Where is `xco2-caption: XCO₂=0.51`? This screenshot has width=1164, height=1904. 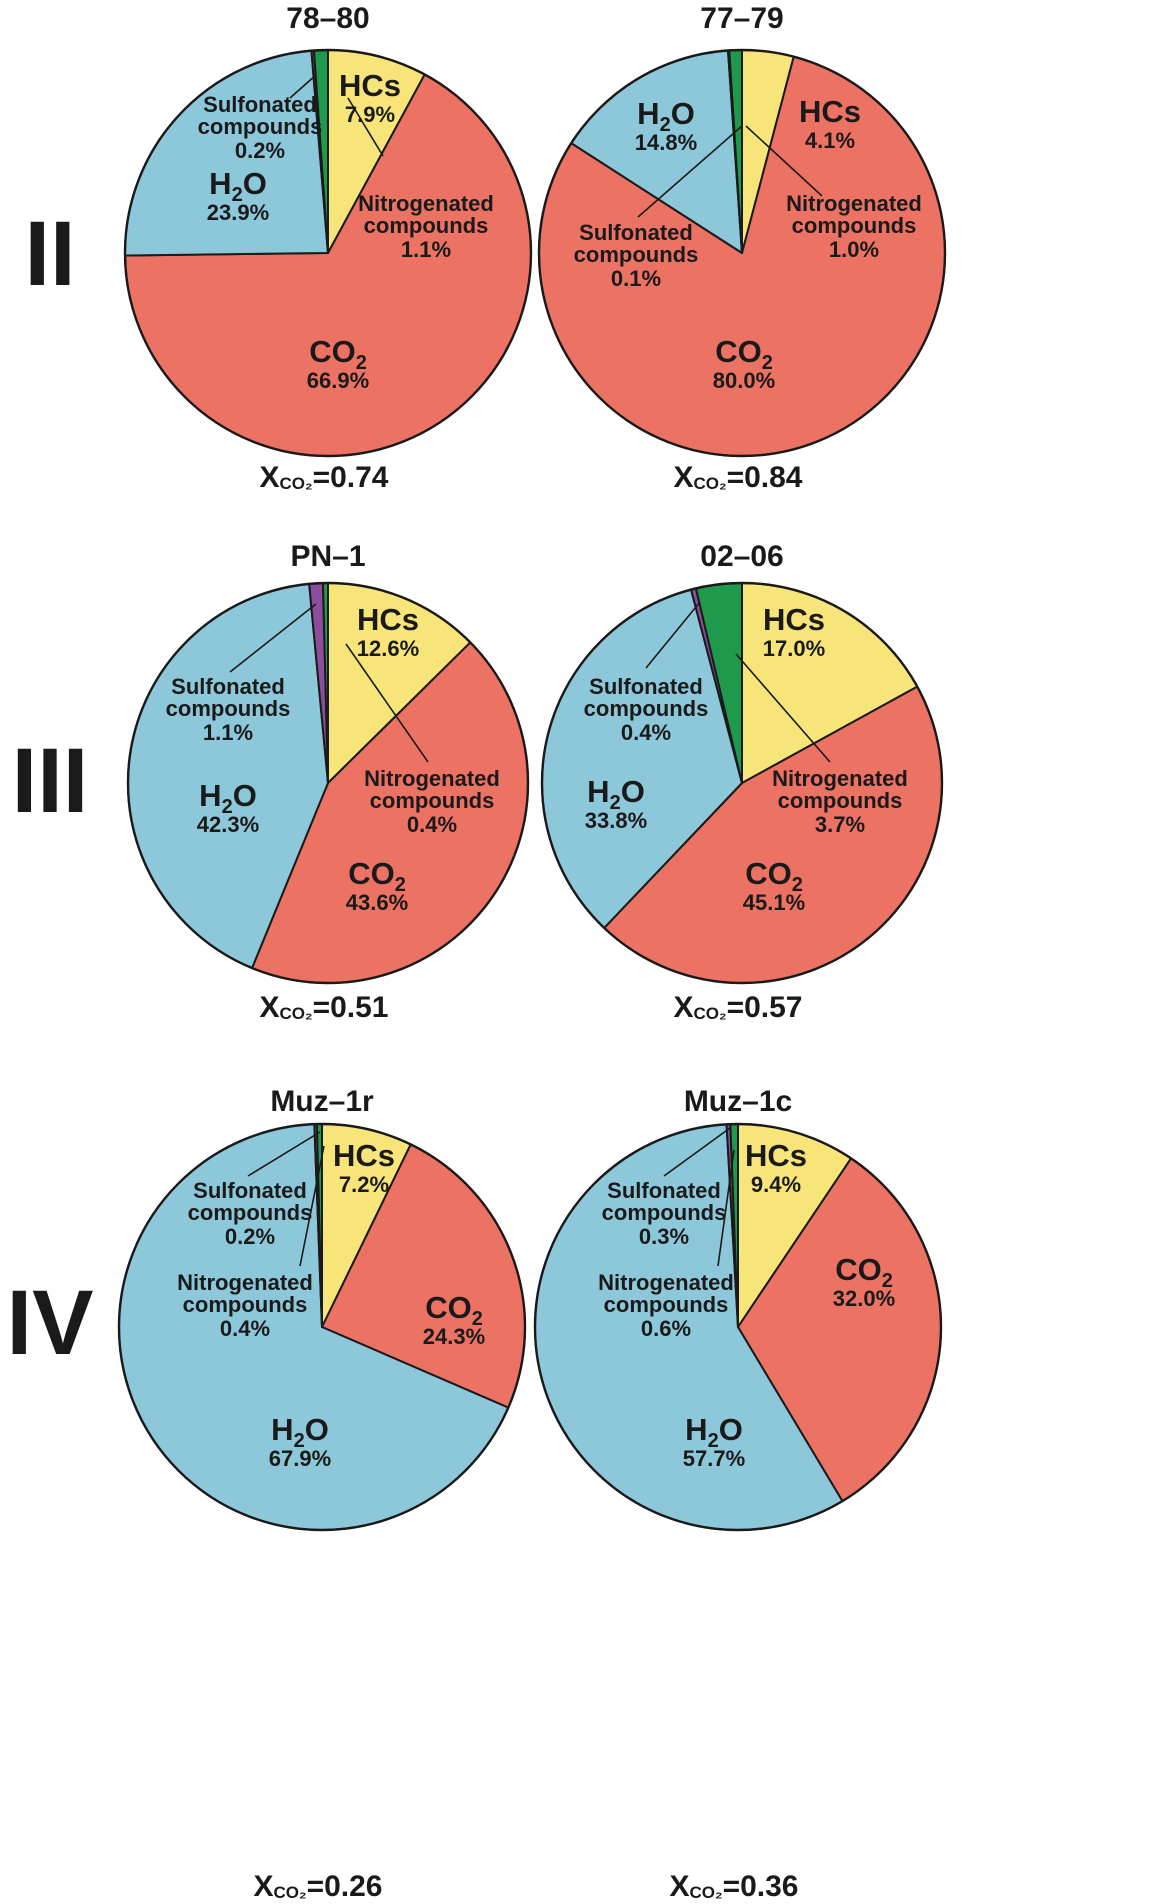 xco2-caption: XCO₂=0.51 is located at coordinates (324, 1007).